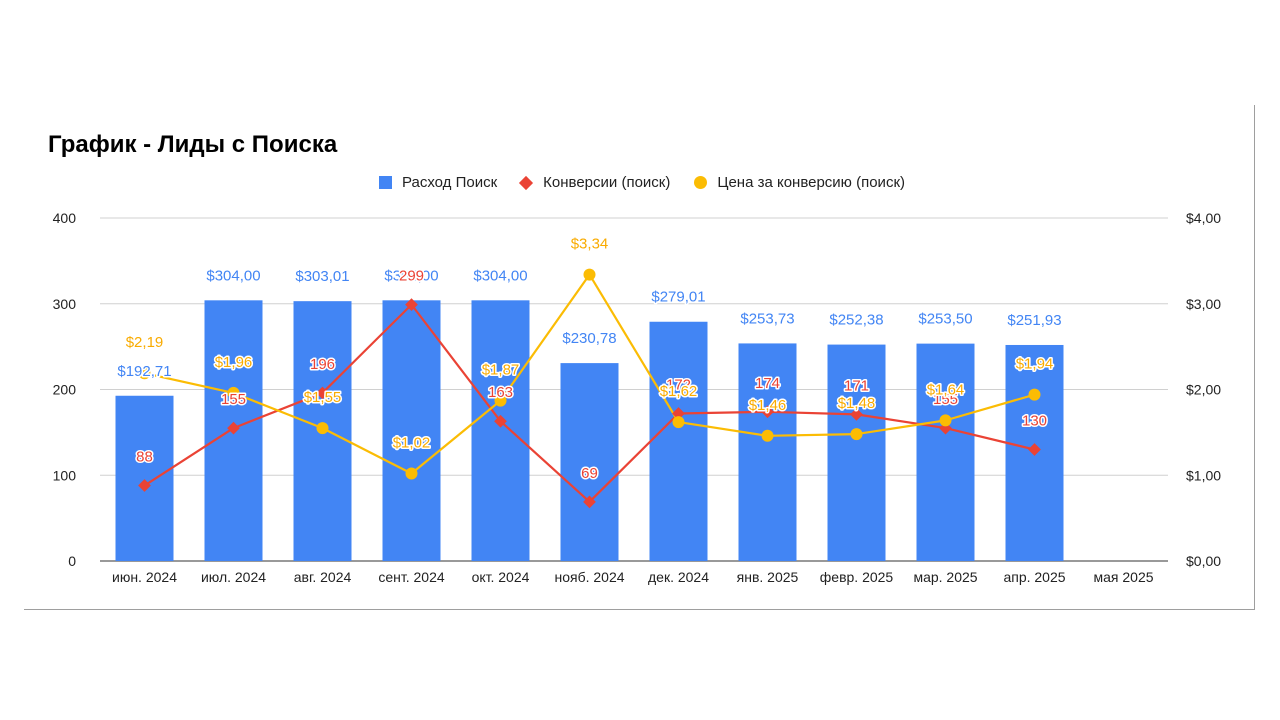  I want to click on x-tick-label: мар. 2025, so click(945, 577).